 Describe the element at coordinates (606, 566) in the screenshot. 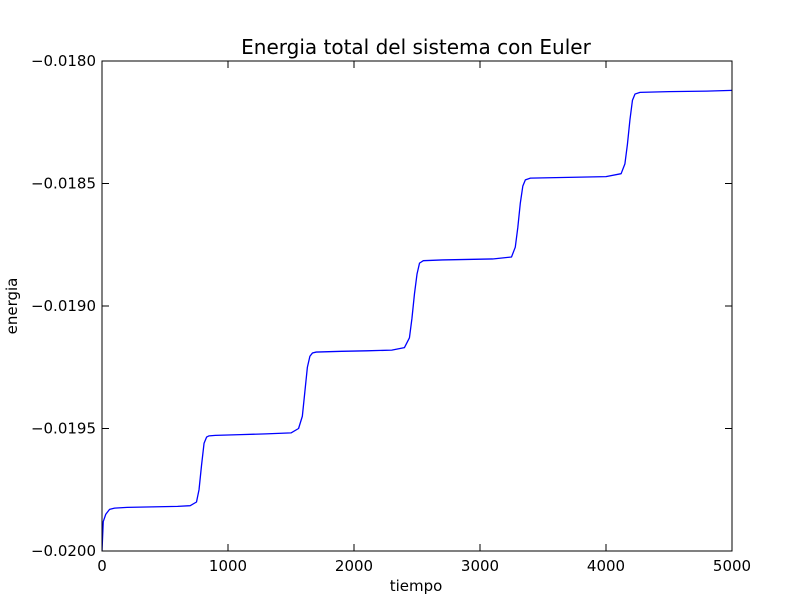

I see `x-tick-label: 4000` at that location.